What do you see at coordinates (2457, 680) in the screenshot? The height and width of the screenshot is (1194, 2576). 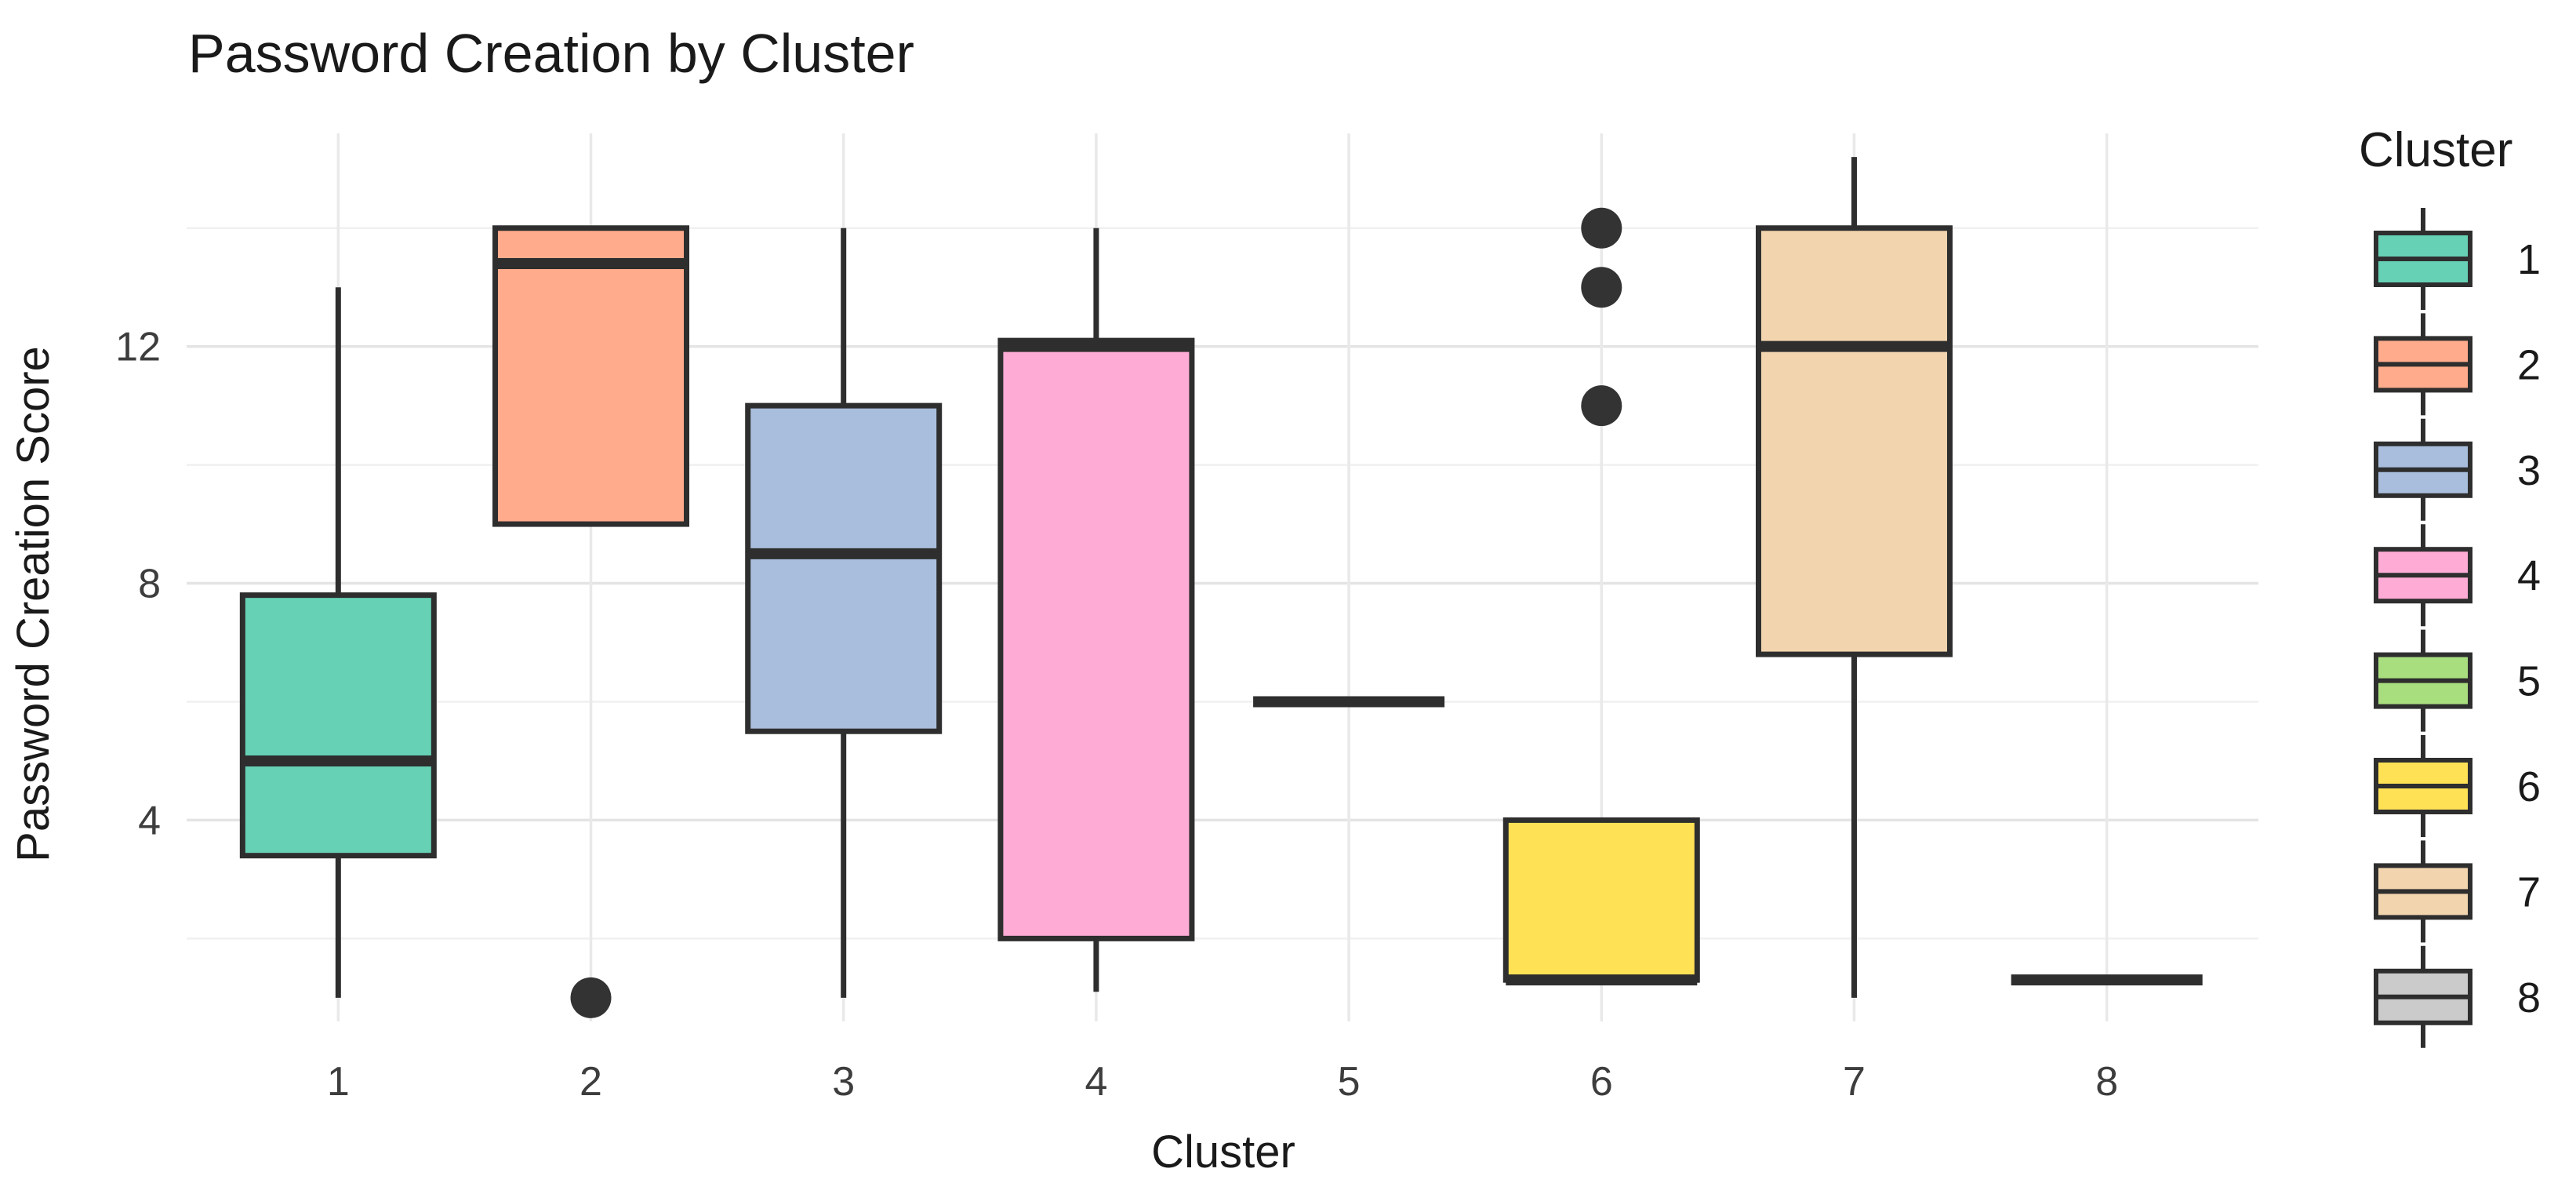 I see `legend-entry-5: 5` at bounding box center [2457, 680].